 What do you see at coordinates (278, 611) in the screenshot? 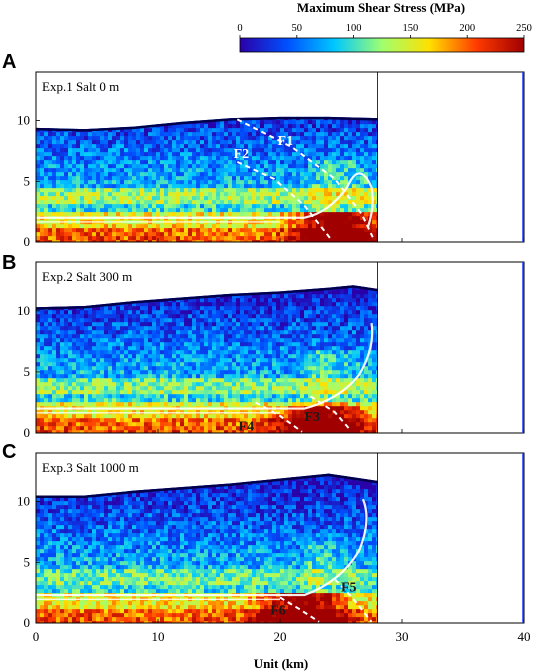
I see `fault-label-f6: F6` at bounding box center [278, 611].